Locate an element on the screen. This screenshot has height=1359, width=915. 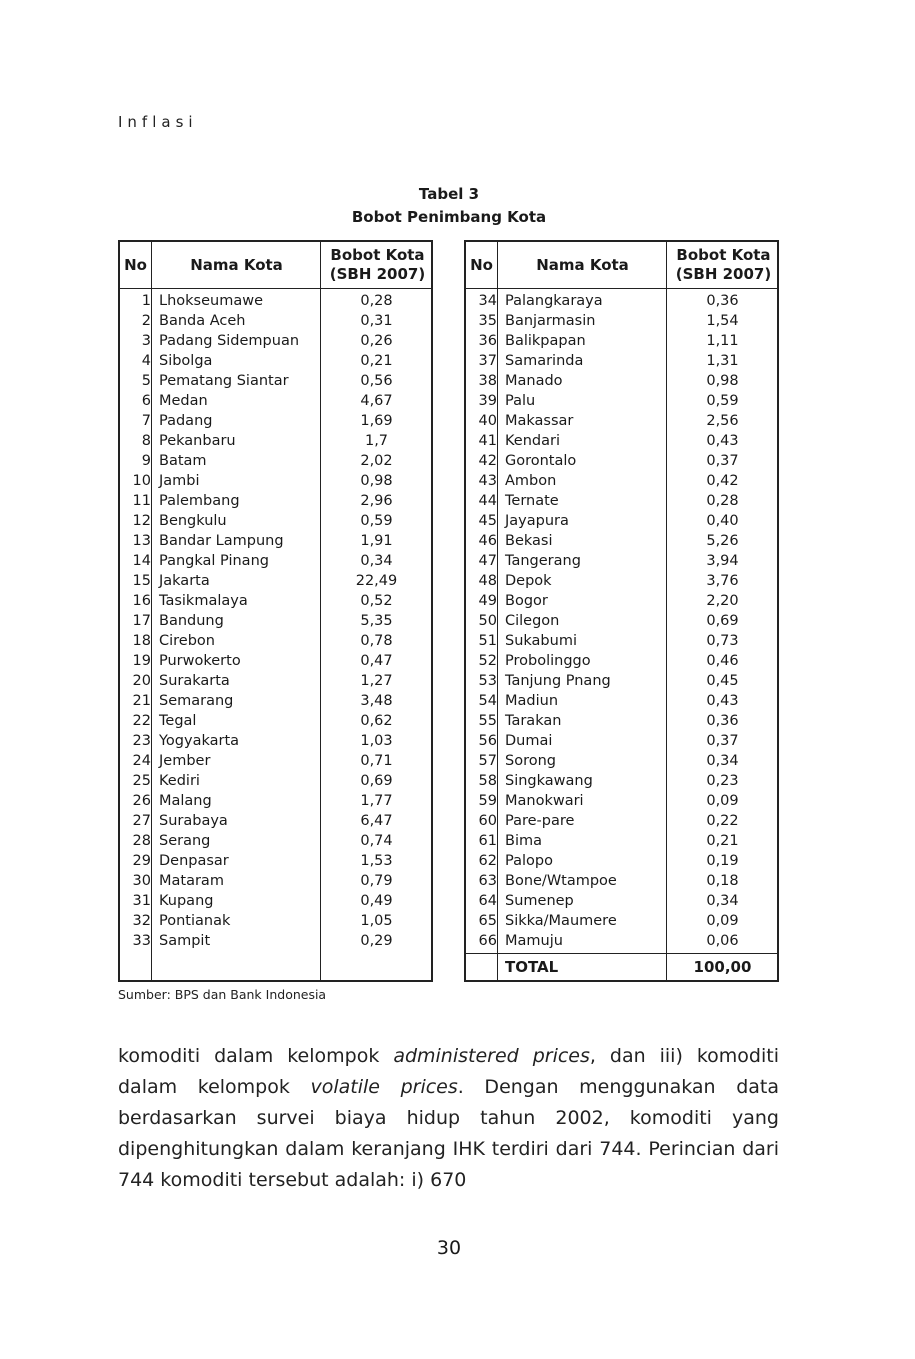
city-name: Depok is located at coordinates (528, 581).